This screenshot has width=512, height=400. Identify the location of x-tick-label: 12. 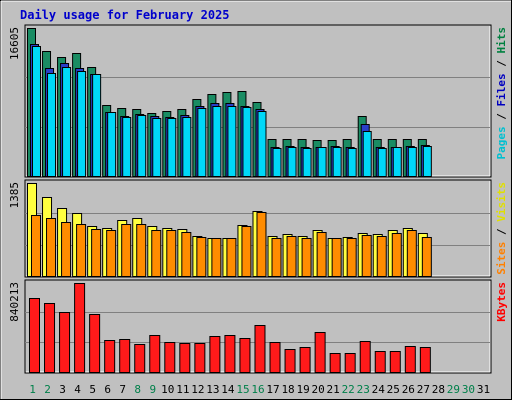
(197, 389).